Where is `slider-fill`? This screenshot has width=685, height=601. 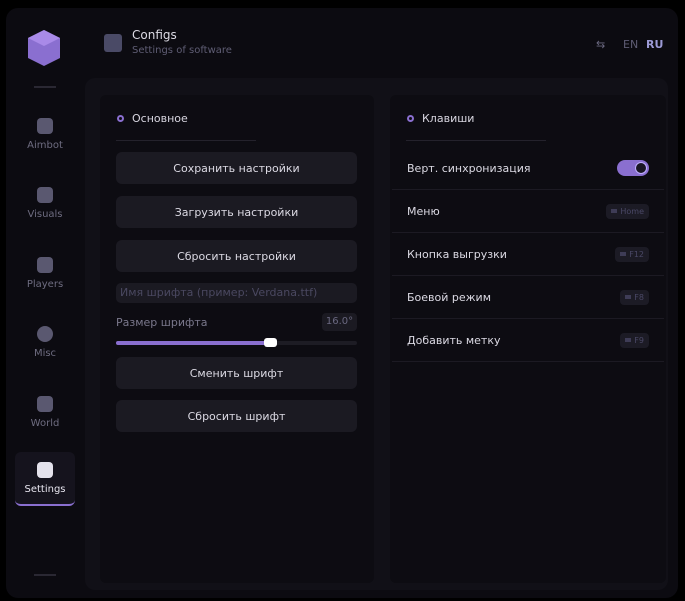
slider-fill is located at coordinates (193, 343).